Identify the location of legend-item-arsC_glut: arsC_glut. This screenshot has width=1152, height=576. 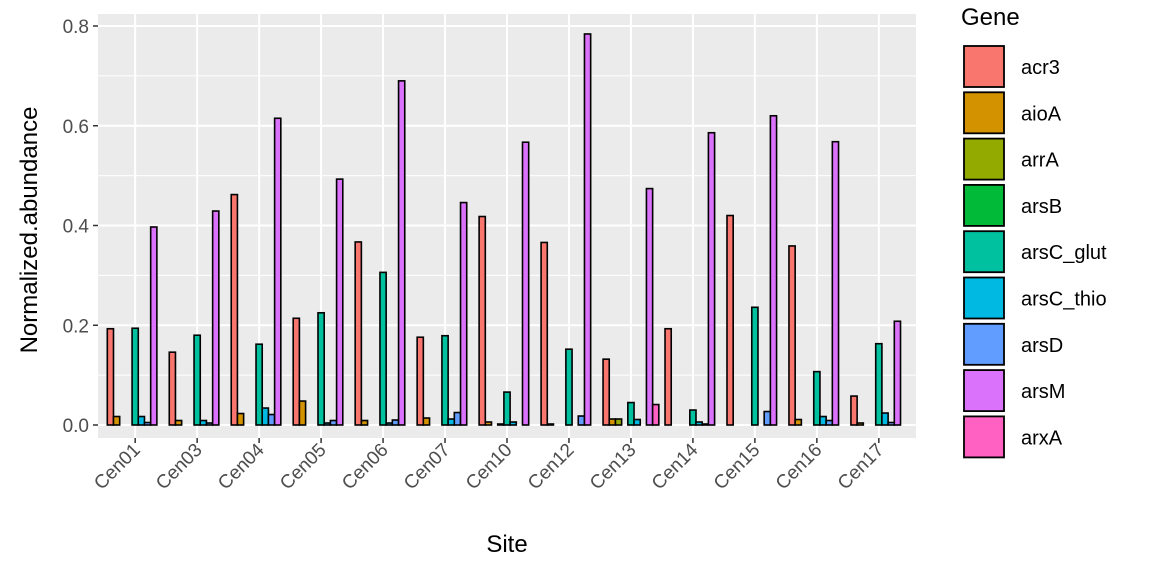
(1035, 252).